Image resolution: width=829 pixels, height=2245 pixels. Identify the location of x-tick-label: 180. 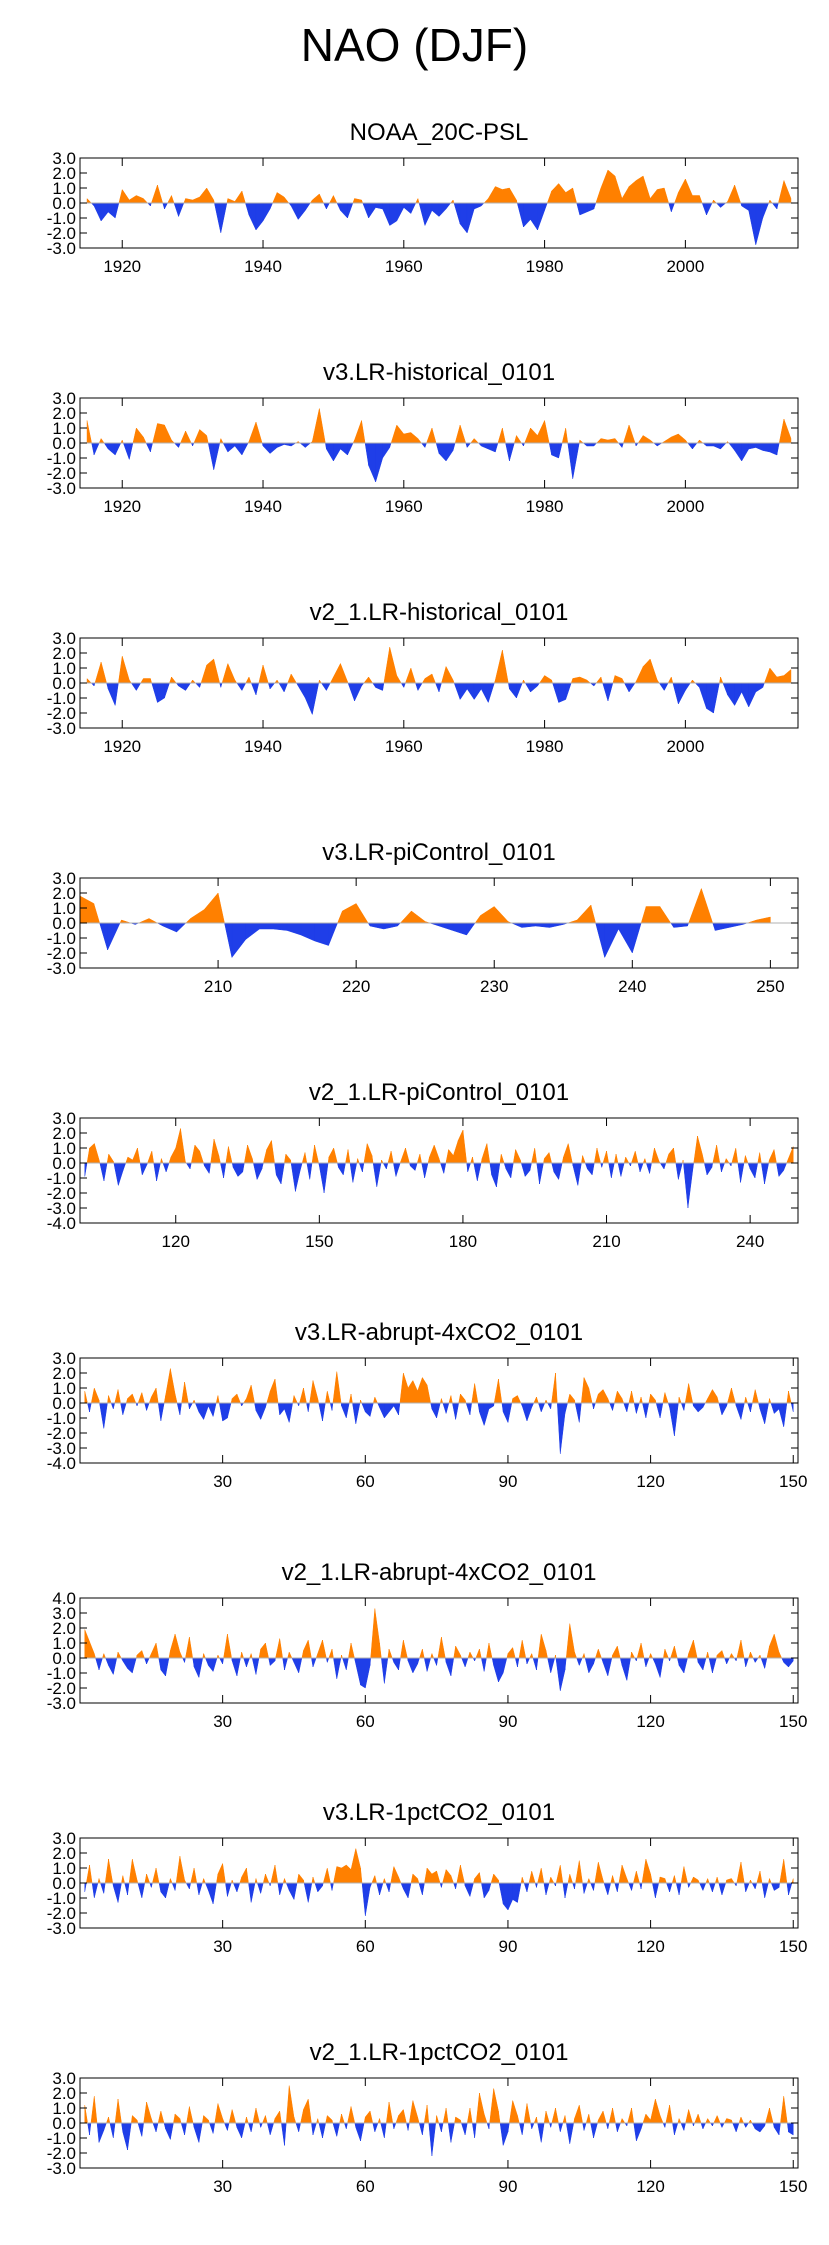
(463, 1241).